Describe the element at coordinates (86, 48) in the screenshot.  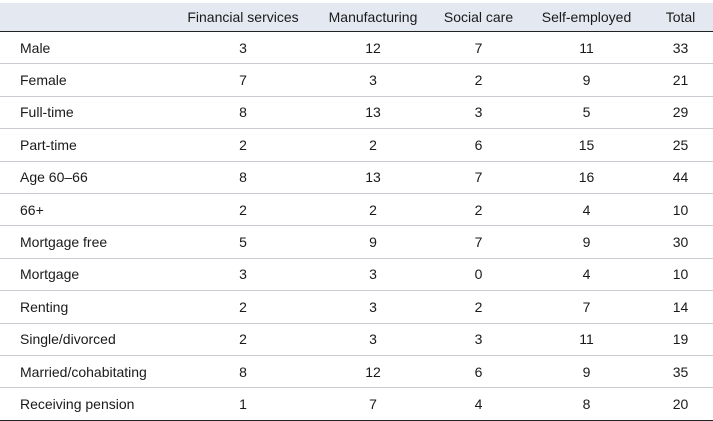
I see `row-label: Male` at that location.